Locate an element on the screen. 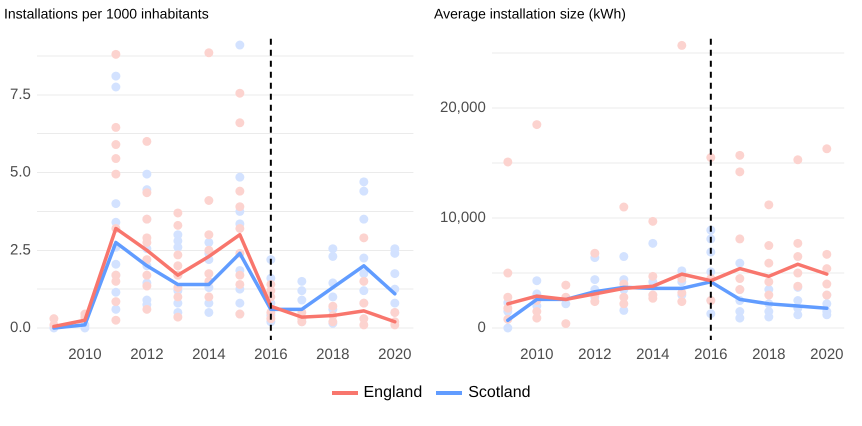 The image size is (862, 426). chart-title: Installations per 1000 inhabitants is located at coordinates (106, 13).